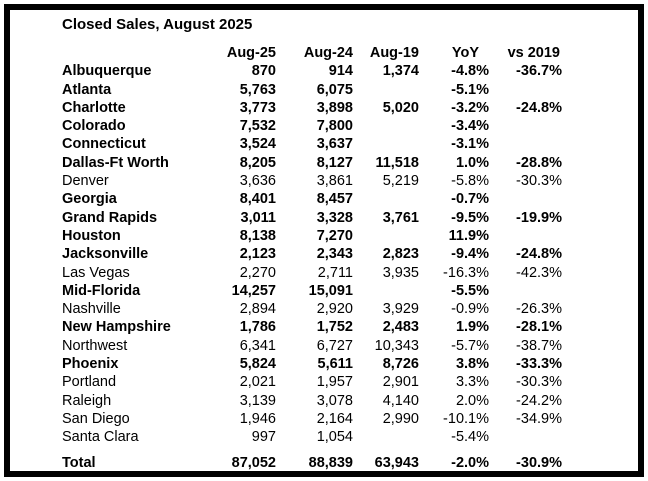  Describe the element at coordinates (94, 126) in the screenshot. I see `row-label: Colorado` at that location.